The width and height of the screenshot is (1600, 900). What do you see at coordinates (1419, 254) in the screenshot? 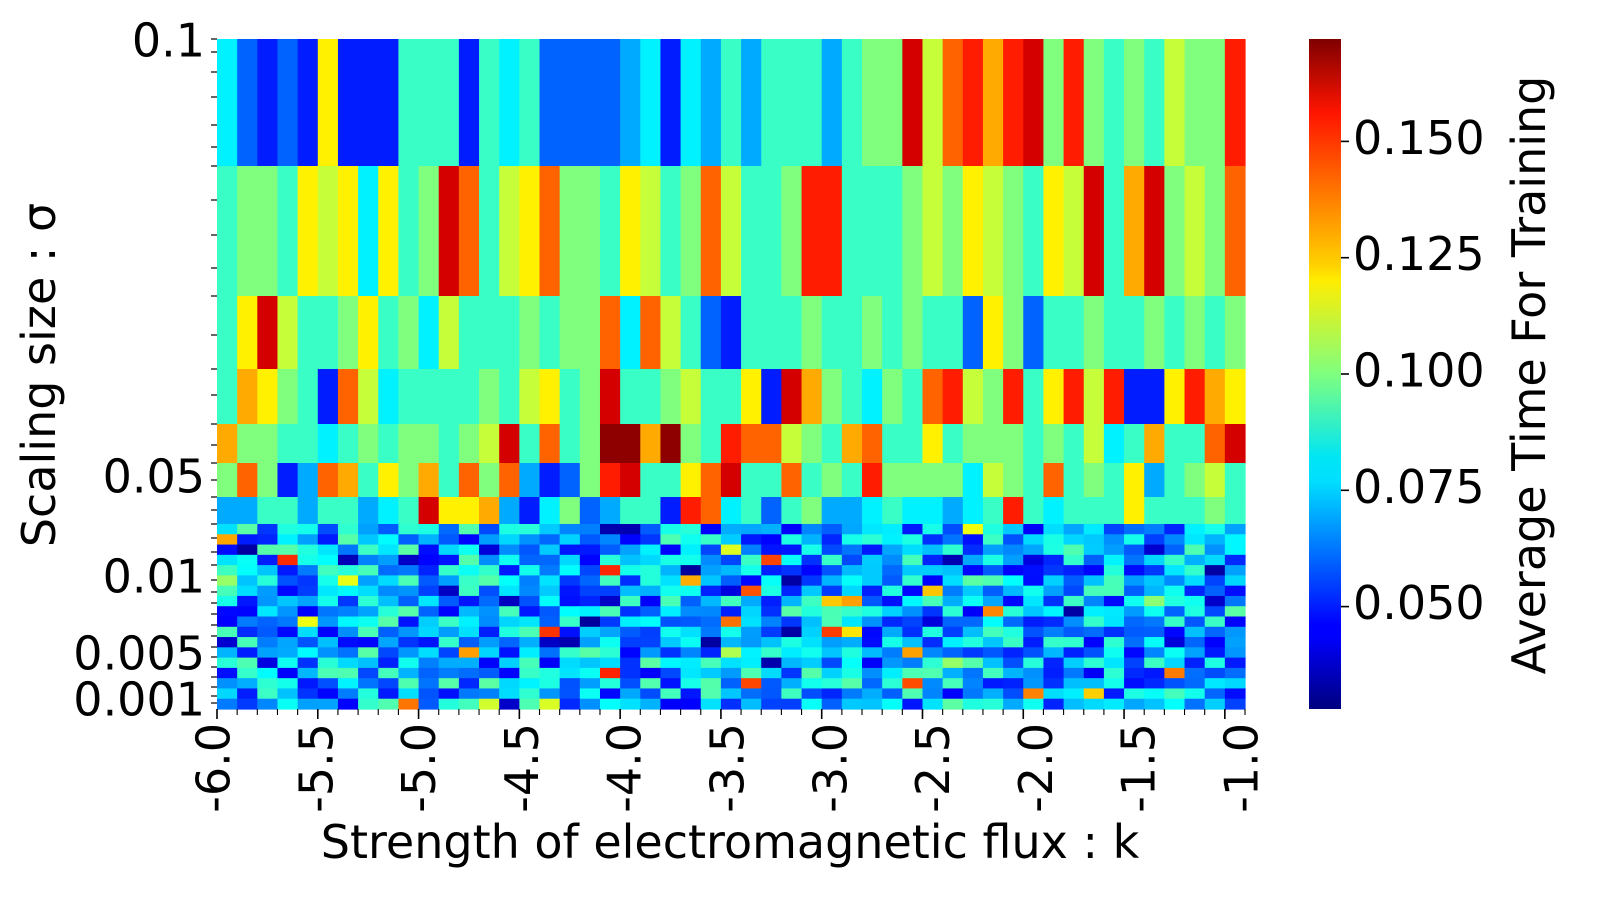
I see `colorbar-tick-label: 0.125` at bounding box center [1419, 254].